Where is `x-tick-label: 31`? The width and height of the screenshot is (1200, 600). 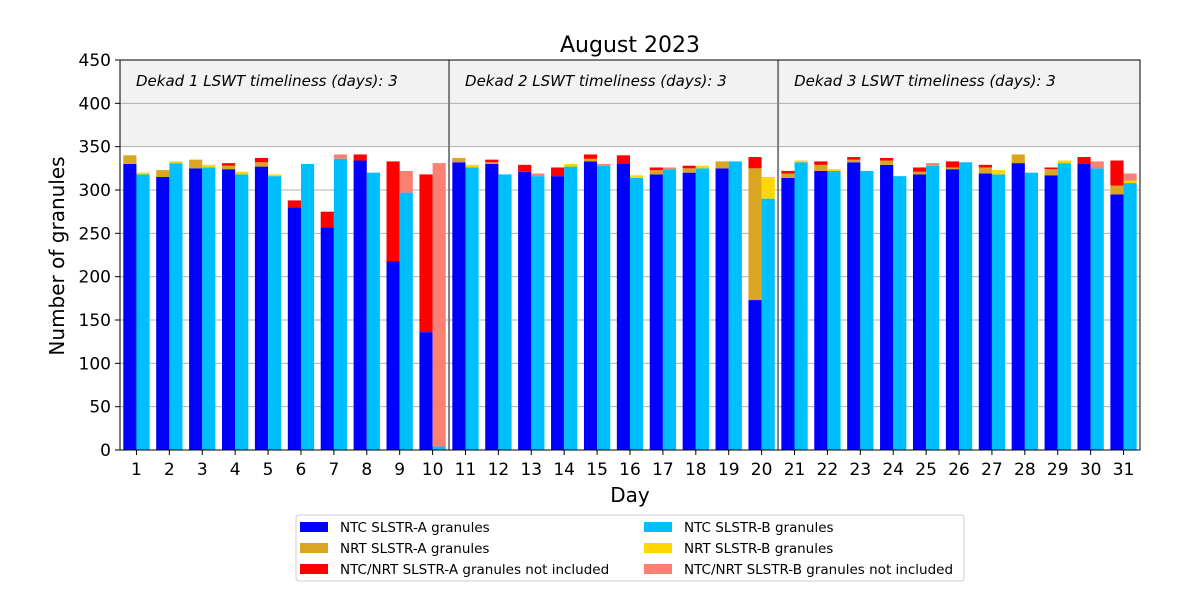
x-tick-label: 31 is located at coordinates (1124, 470).